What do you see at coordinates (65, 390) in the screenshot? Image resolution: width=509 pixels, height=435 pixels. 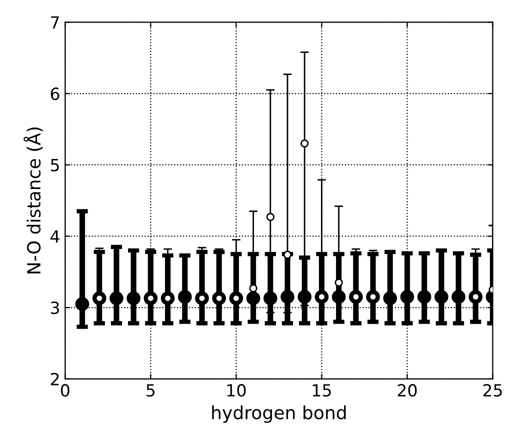 I see `x-tick-label: 0` at bounding box center [65, 390].